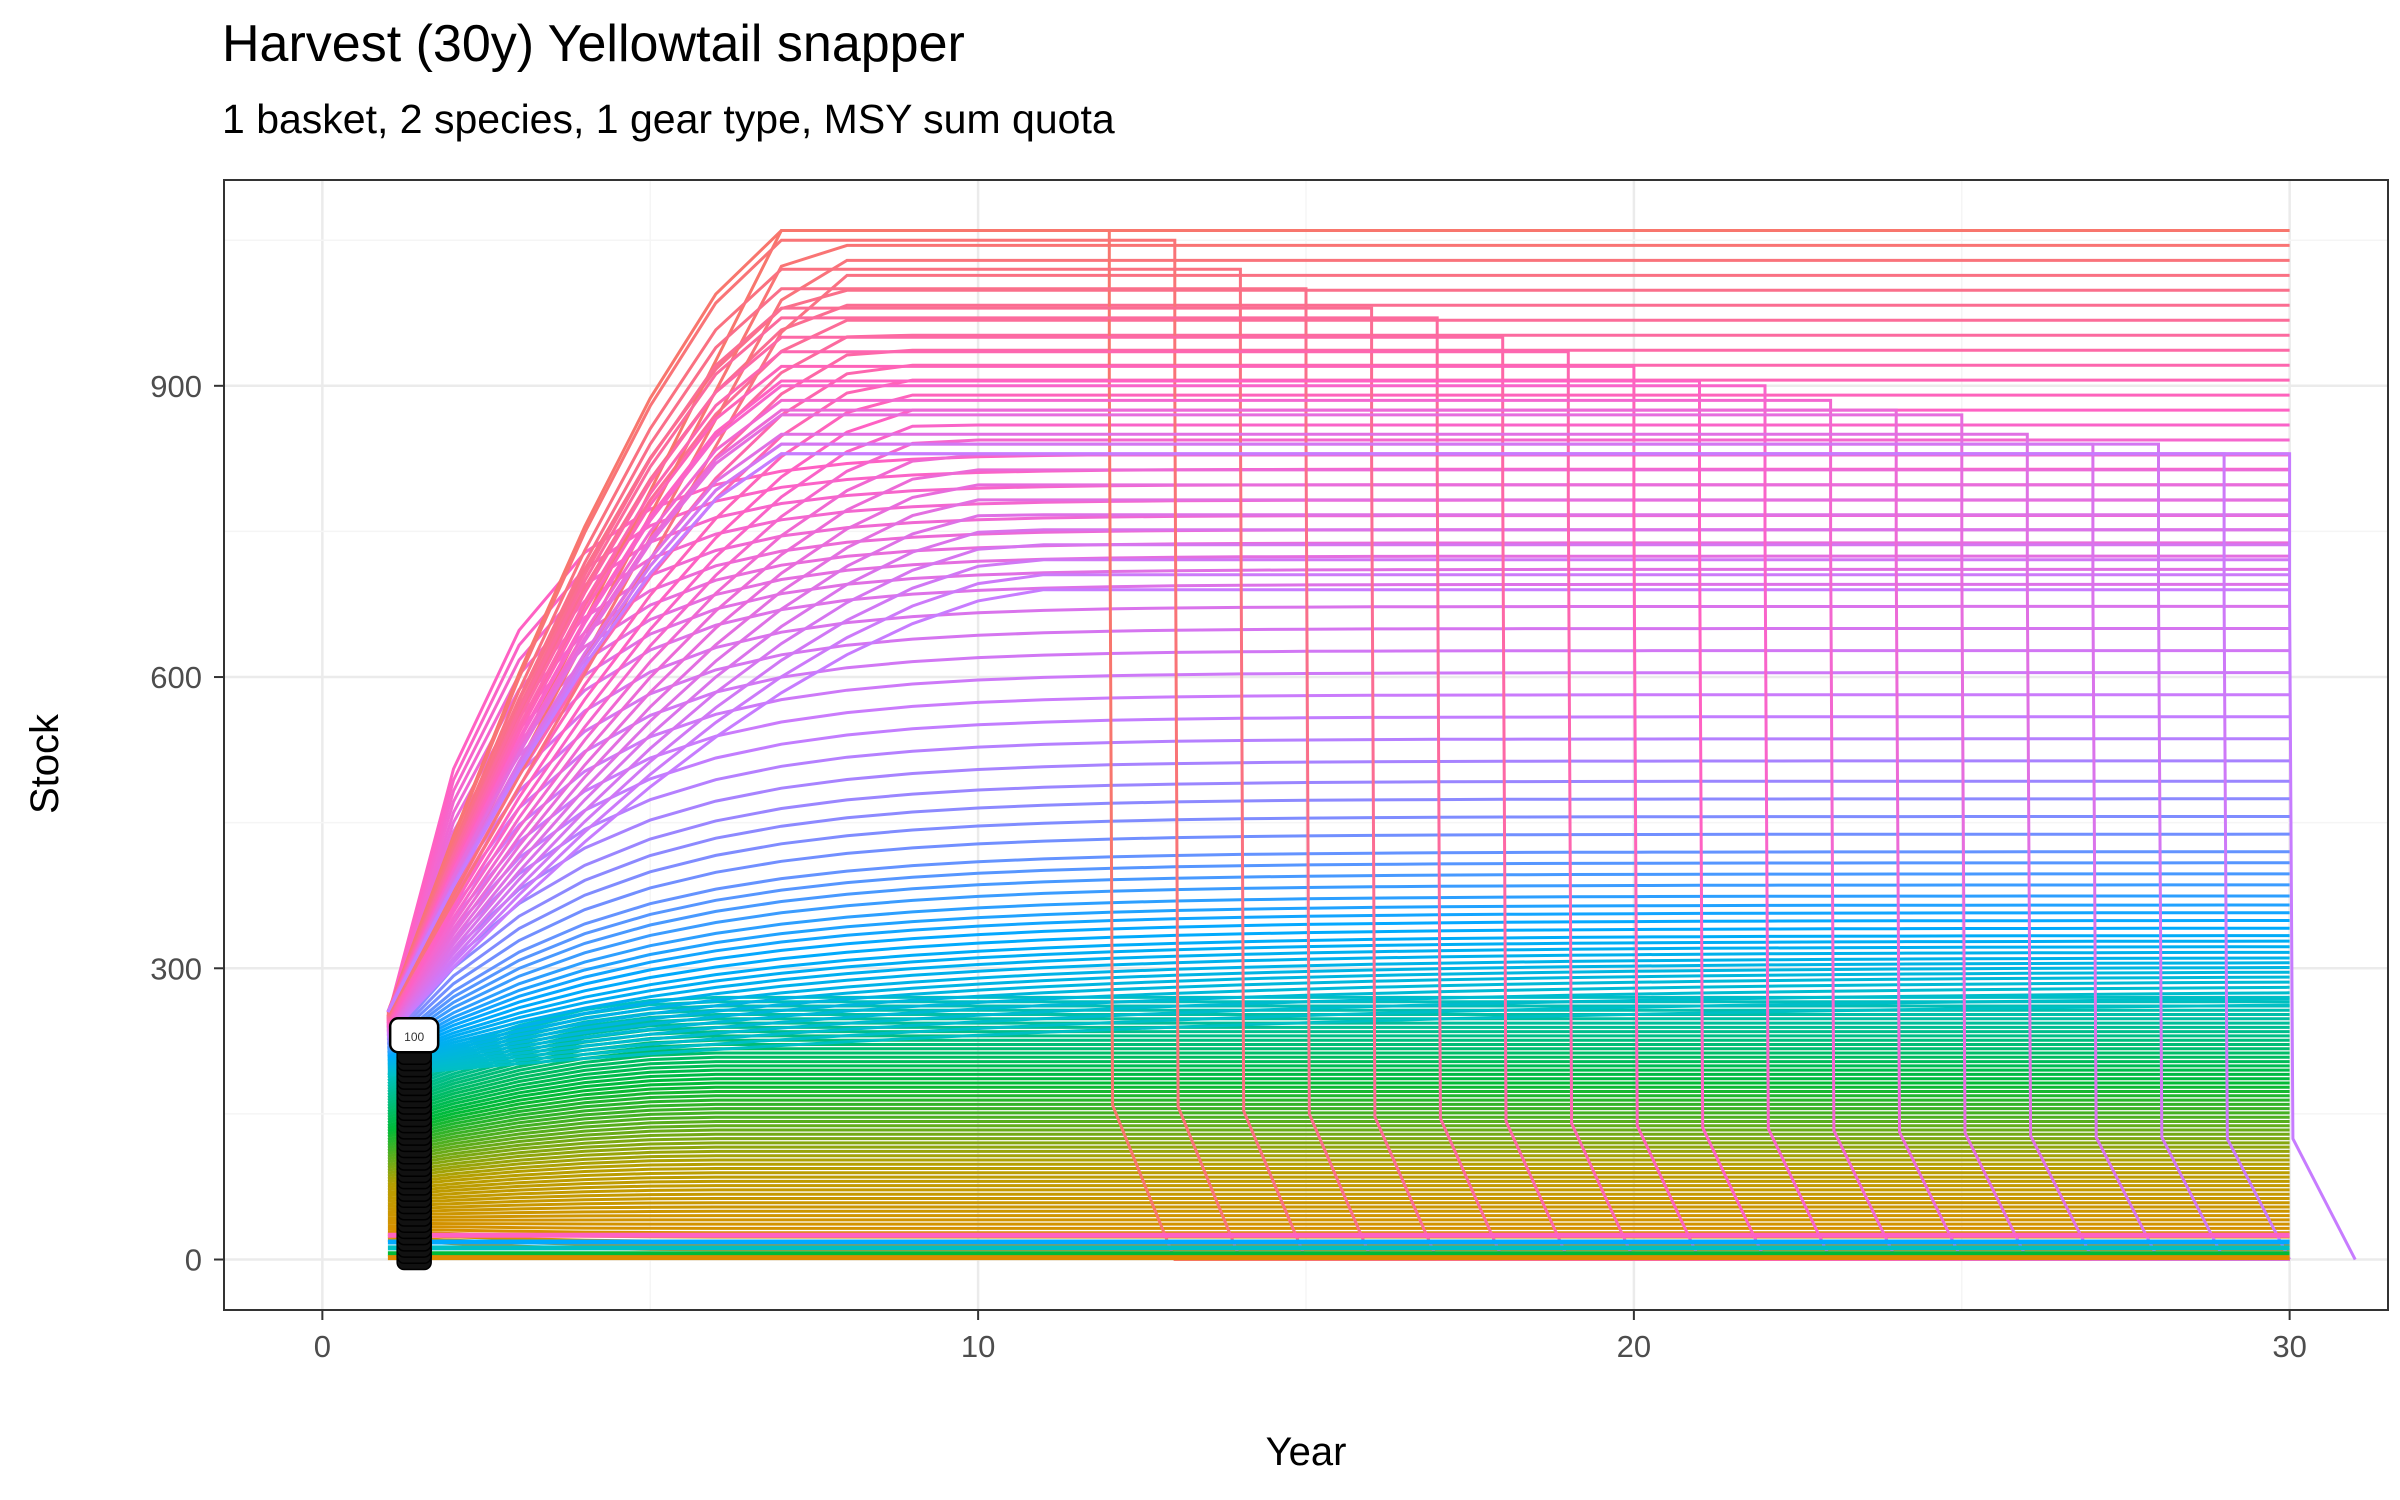  Describe the element at coordinates (414, 1143) in the screenshot. I see `label-marker: 100` at that location.